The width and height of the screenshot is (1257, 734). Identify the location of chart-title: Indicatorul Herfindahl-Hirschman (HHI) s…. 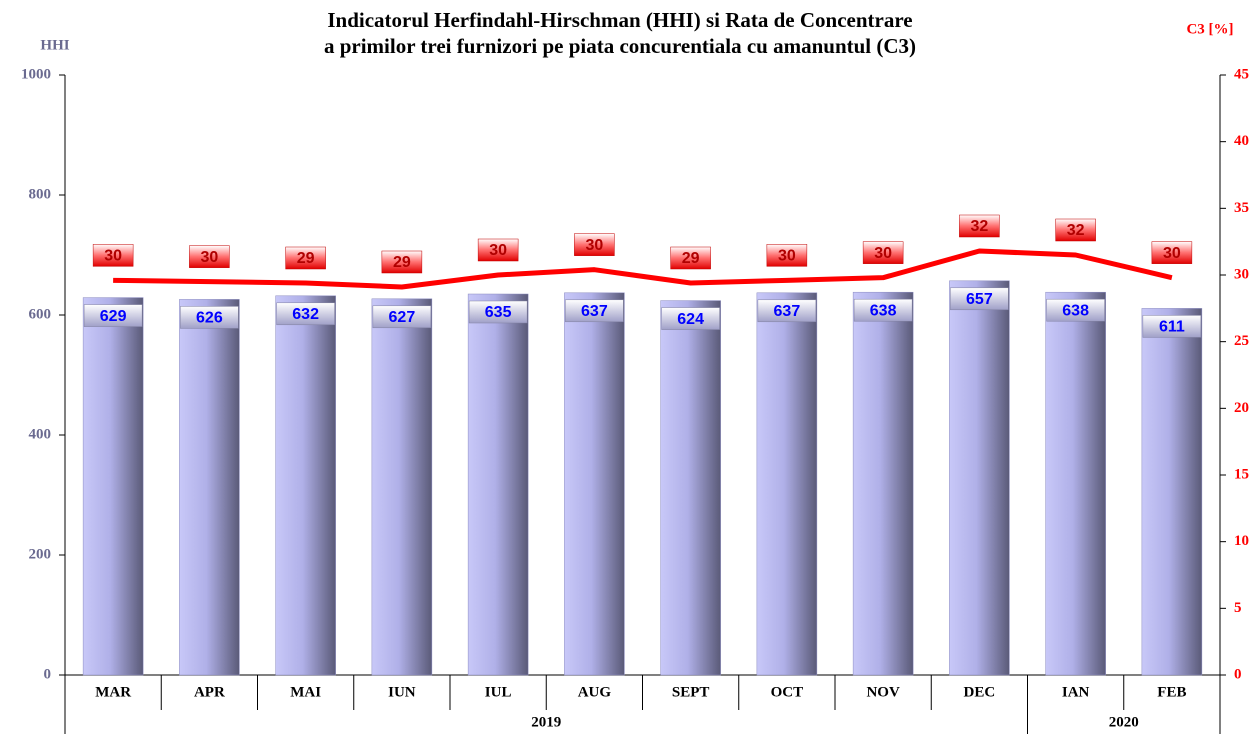
(619, 20).